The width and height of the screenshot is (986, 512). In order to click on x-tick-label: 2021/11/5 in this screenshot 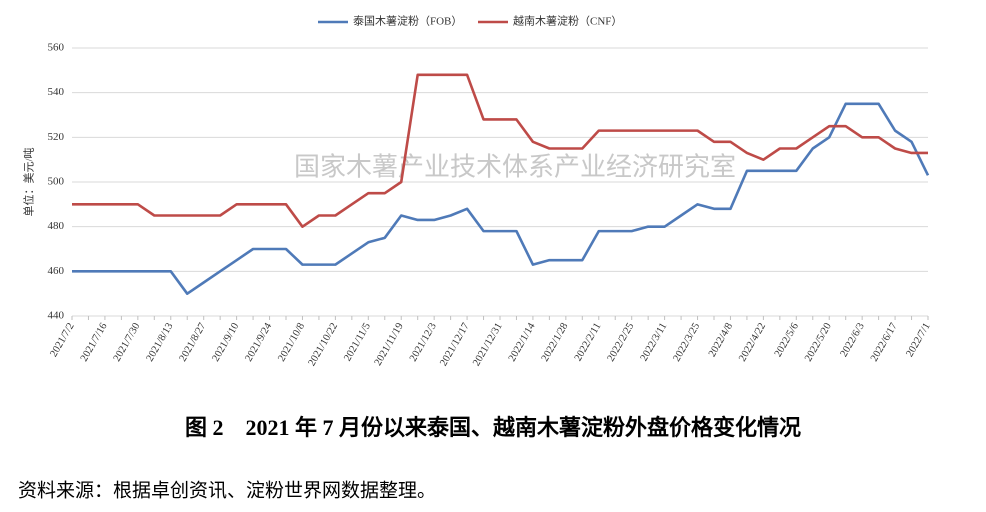, I will do `click(357, 342)`.